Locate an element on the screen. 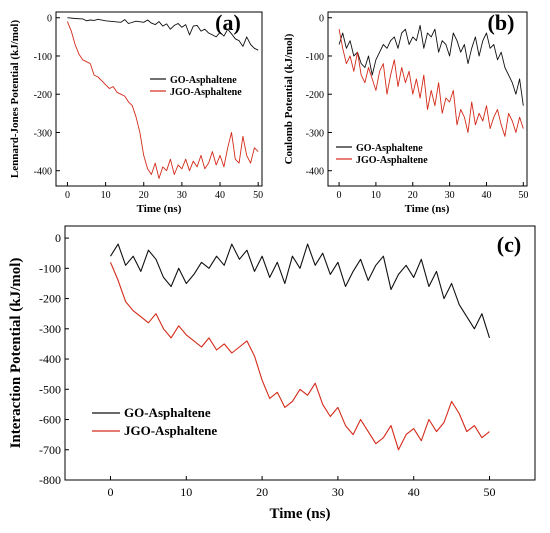 The height and width of the screenshot is (533, 550). panel-a-plot-frame is located at coordinates (159, 99).